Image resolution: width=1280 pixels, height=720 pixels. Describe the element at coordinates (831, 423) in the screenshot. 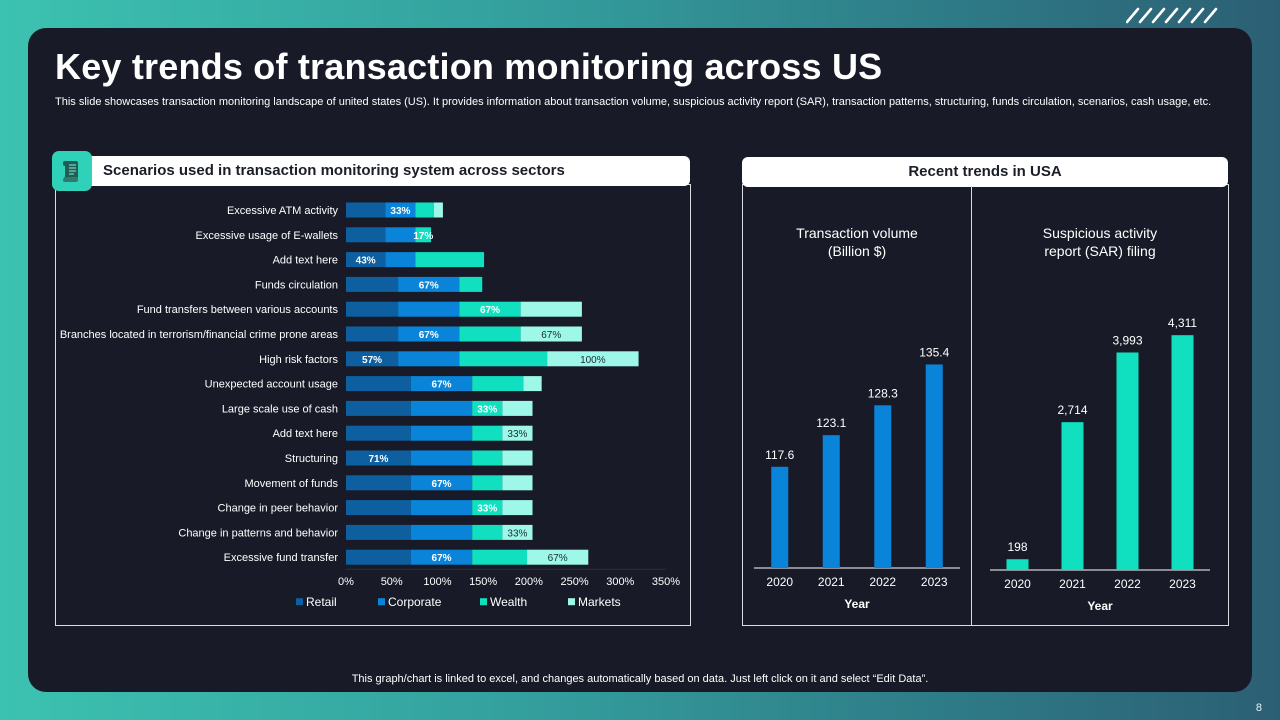

I see `data-label: 123.1` at that location.